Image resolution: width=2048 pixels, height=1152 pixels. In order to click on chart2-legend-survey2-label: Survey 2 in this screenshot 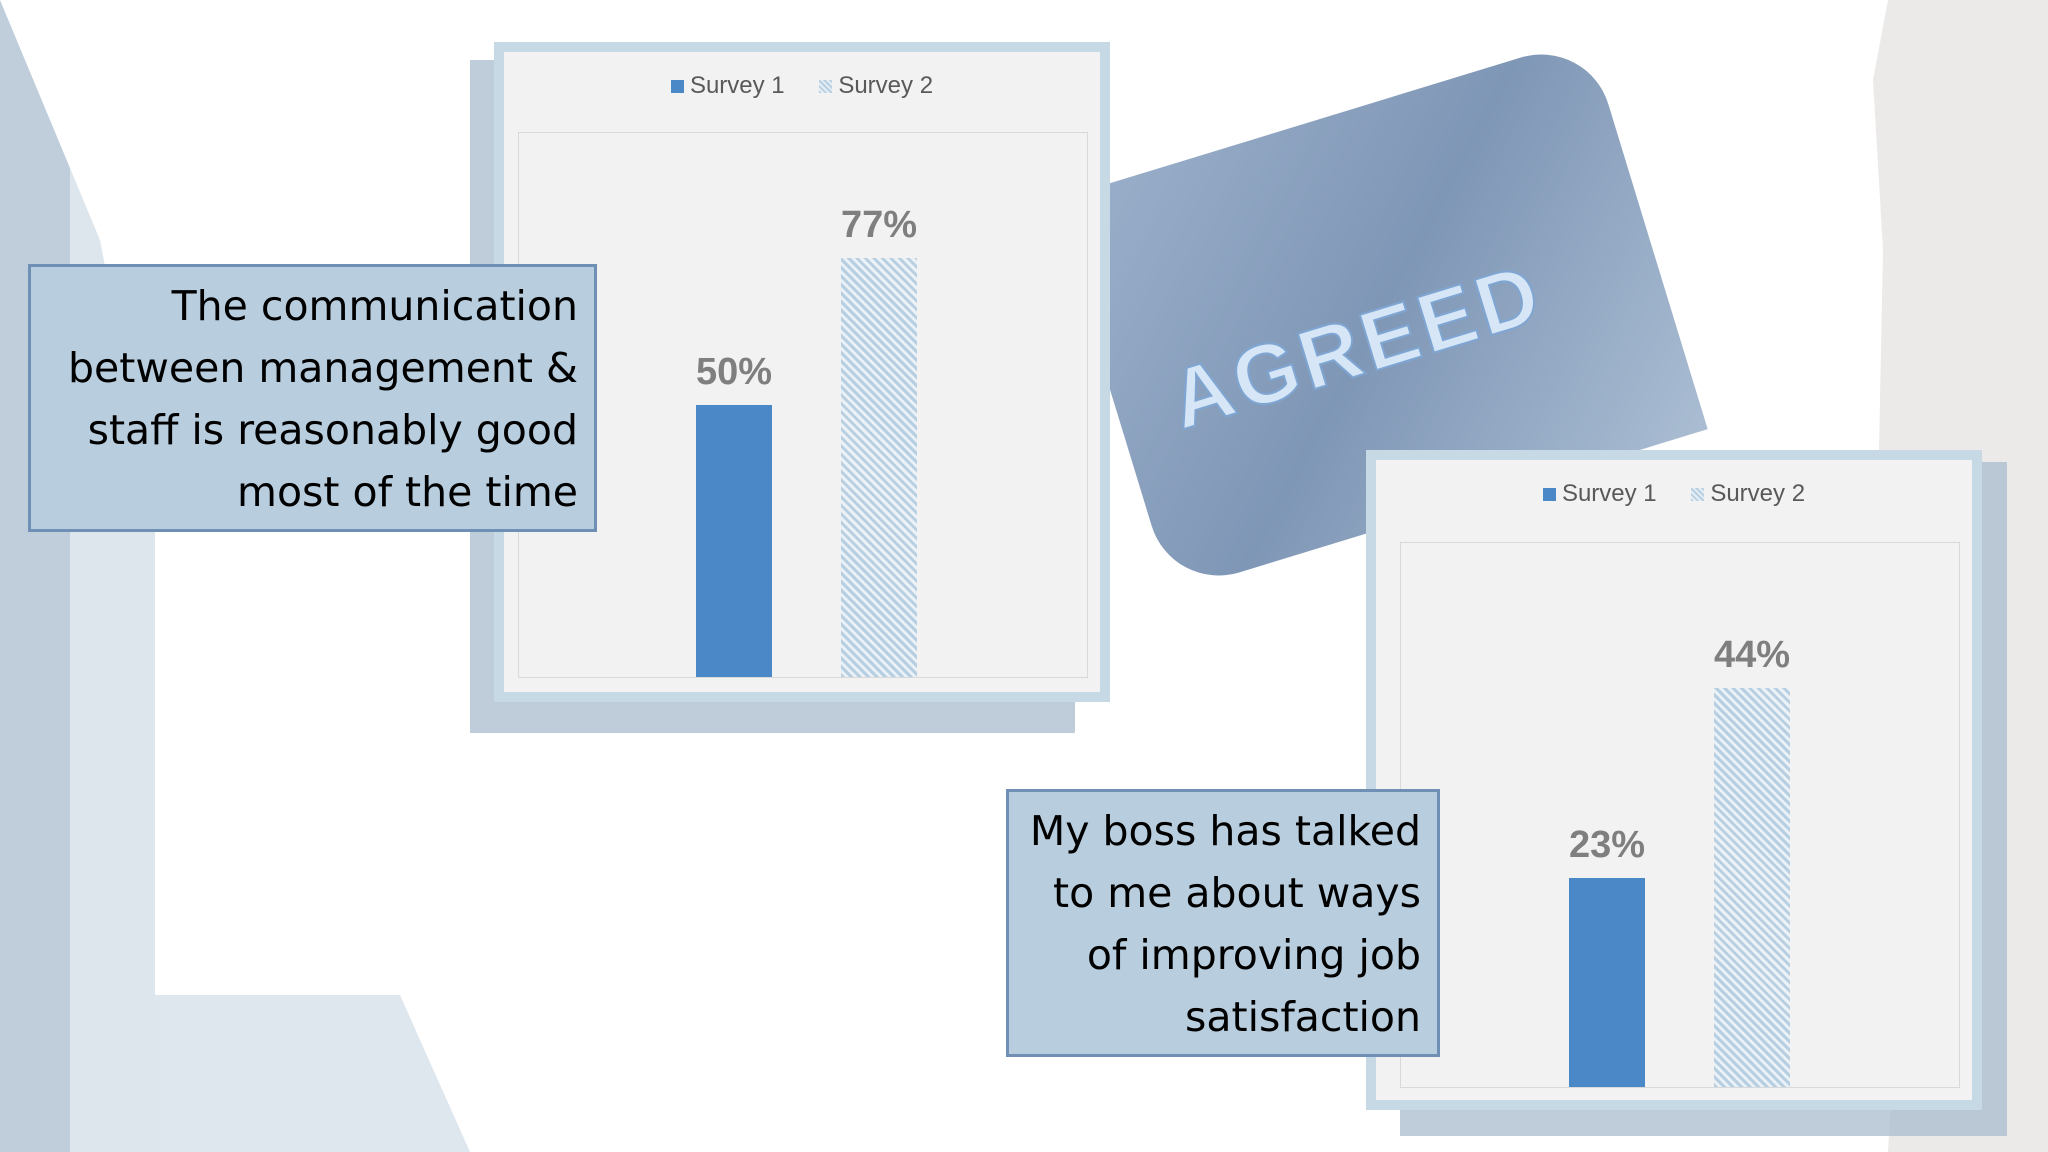, I will do `click(1758, 493)`.